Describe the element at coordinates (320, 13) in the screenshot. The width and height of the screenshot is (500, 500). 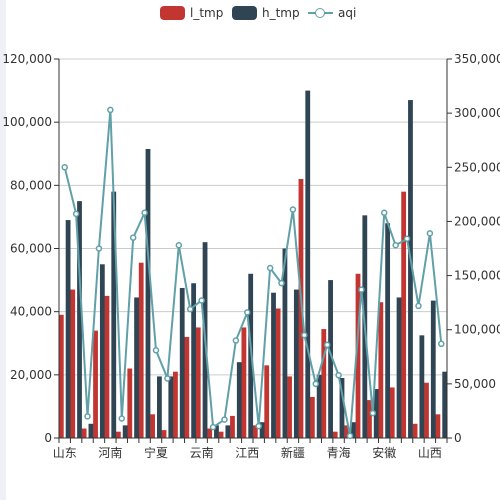
I see `legend-line-aqi-marker` at that location.